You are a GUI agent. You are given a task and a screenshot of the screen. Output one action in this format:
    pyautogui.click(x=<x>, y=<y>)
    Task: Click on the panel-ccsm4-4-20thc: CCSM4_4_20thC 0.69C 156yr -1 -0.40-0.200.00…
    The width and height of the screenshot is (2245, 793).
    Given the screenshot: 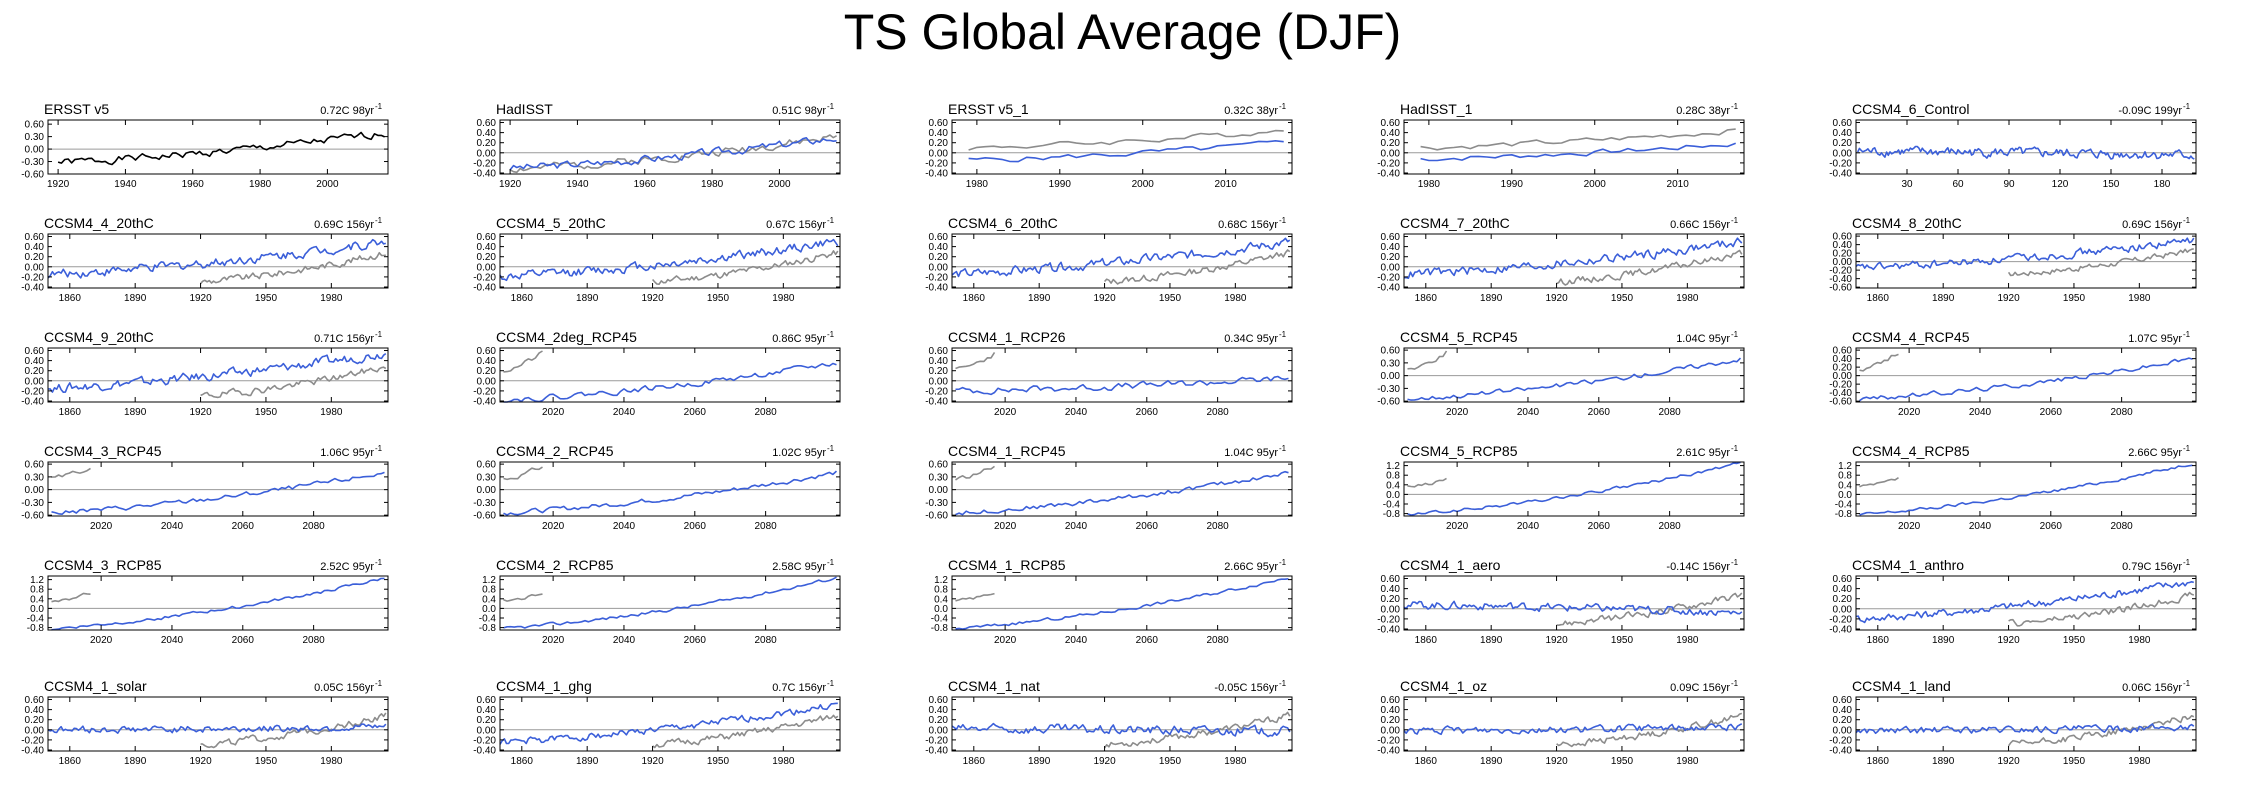 What is the action you would take?
    pyautogui.click(x=205, y=259)
    